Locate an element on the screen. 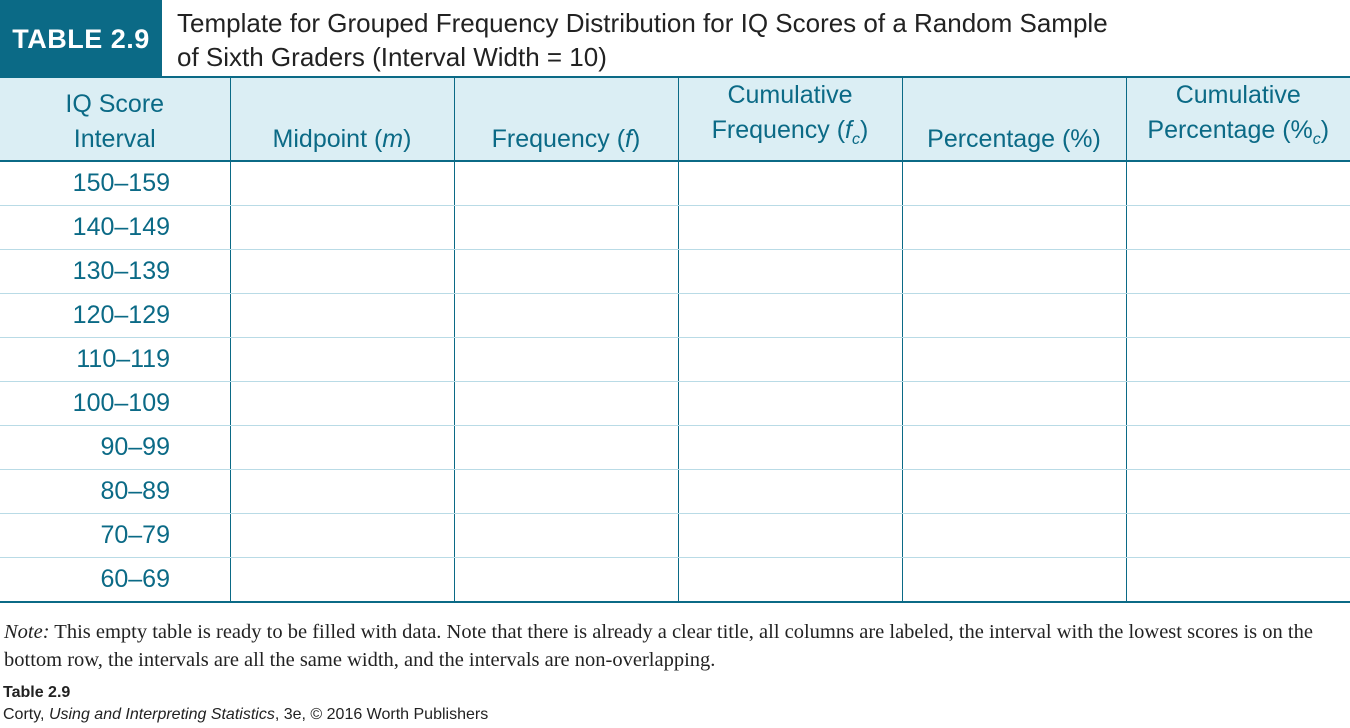  iq-interval-cell: 100–109 is located at coordinates (115, 403).